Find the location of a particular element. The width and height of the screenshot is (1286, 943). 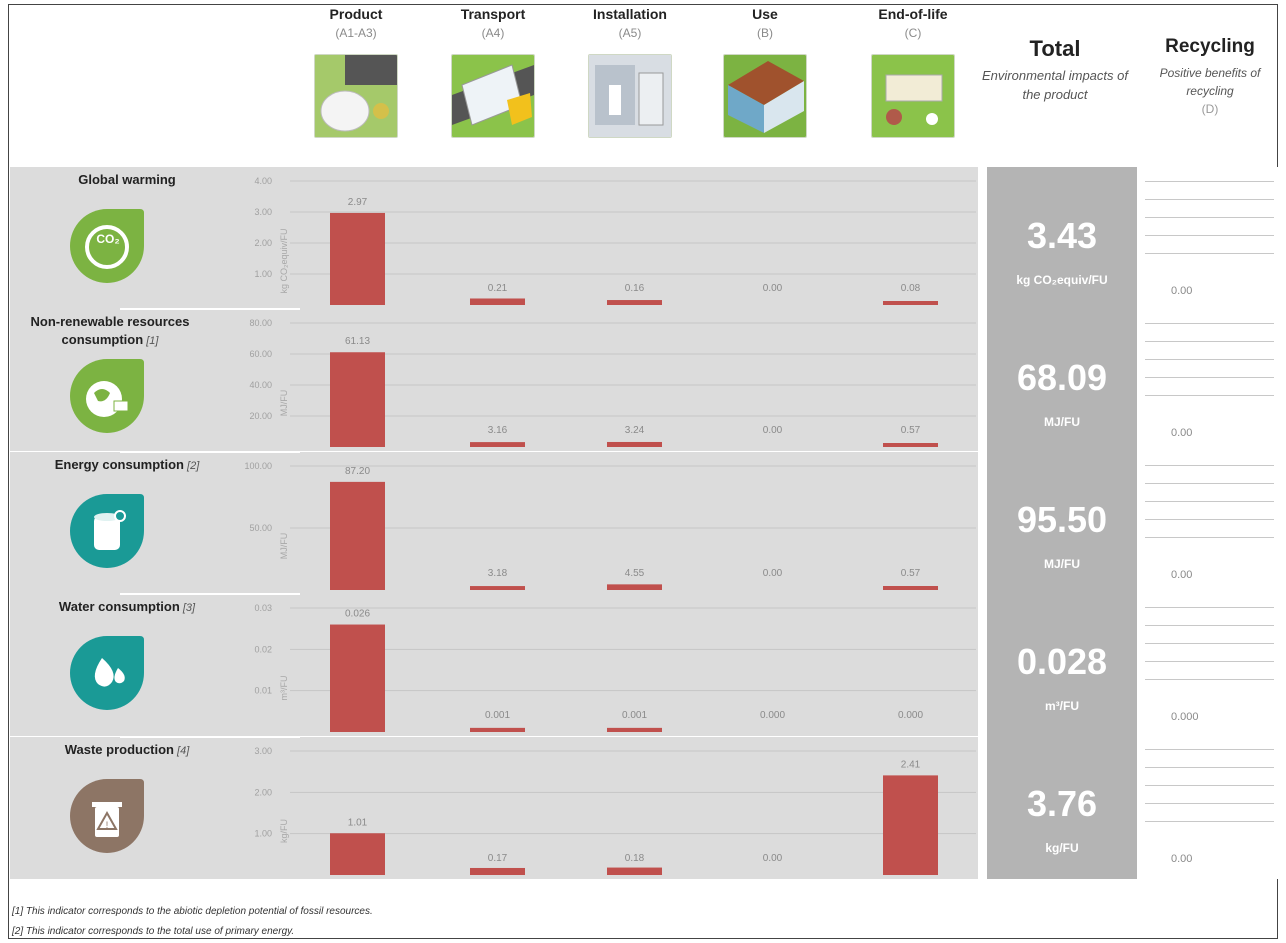

stage-installation: Installation (A5) is located at coordinates (630, 72).